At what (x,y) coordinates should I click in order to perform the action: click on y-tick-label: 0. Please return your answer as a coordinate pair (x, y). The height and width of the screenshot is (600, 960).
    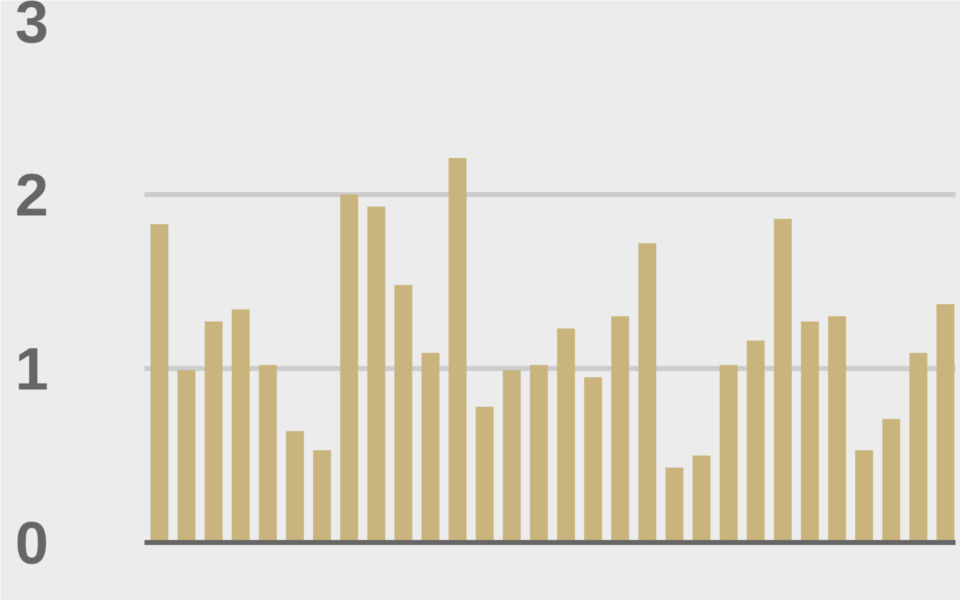
    Looking at the image, I should click on (32, 543).